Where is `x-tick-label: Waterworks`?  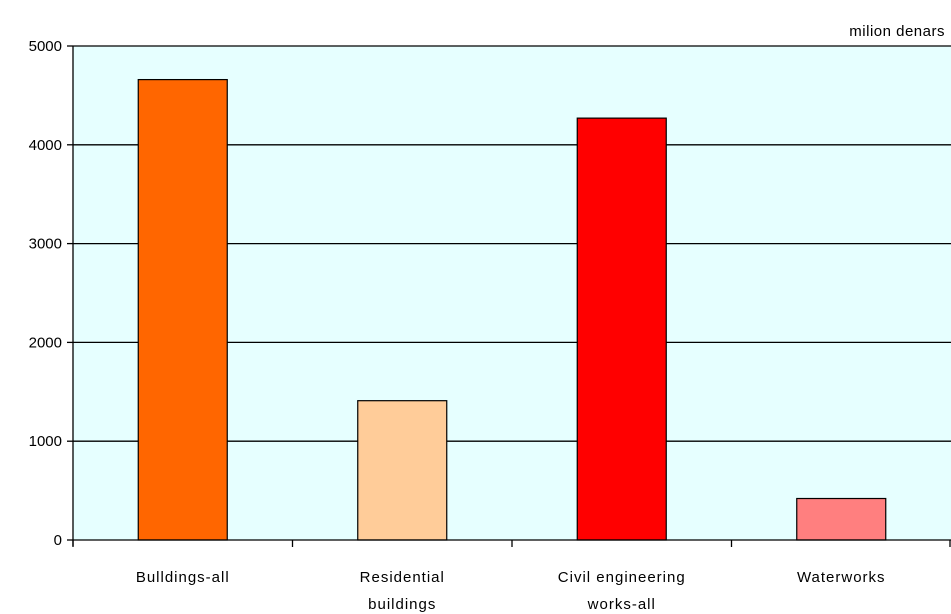 x-tick-label: Waterworks is located at coordinates (841, 577).